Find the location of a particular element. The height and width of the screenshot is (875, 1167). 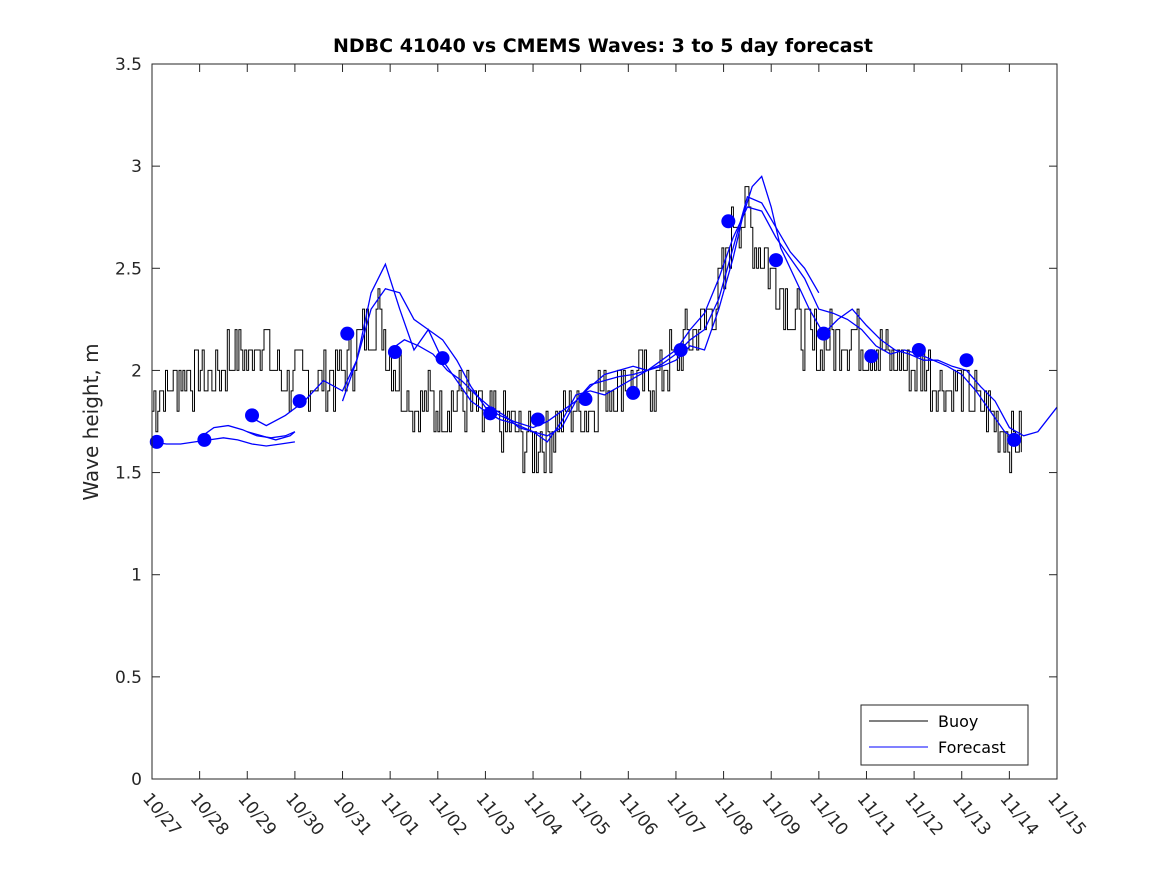

legend-box is located at coordinates (944, 735).